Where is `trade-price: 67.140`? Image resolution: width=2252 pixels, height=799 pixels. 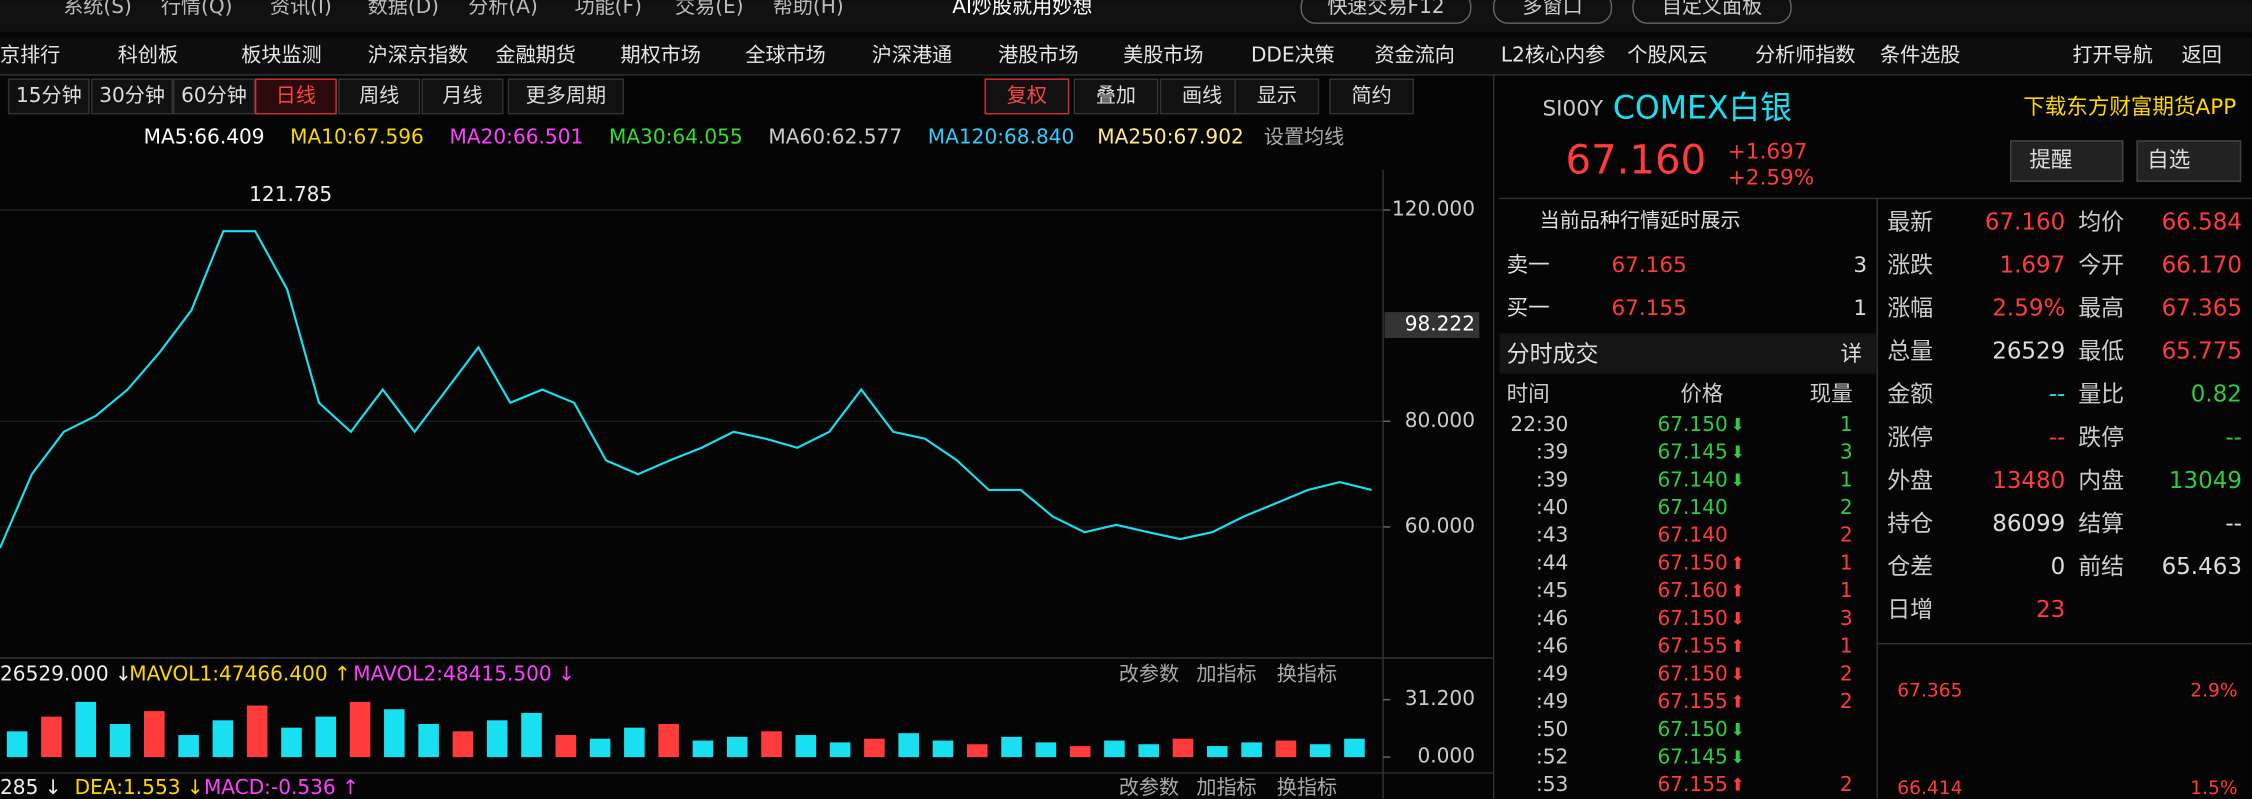 trade-price: 67.140 is located at coordinates (1692, 479).